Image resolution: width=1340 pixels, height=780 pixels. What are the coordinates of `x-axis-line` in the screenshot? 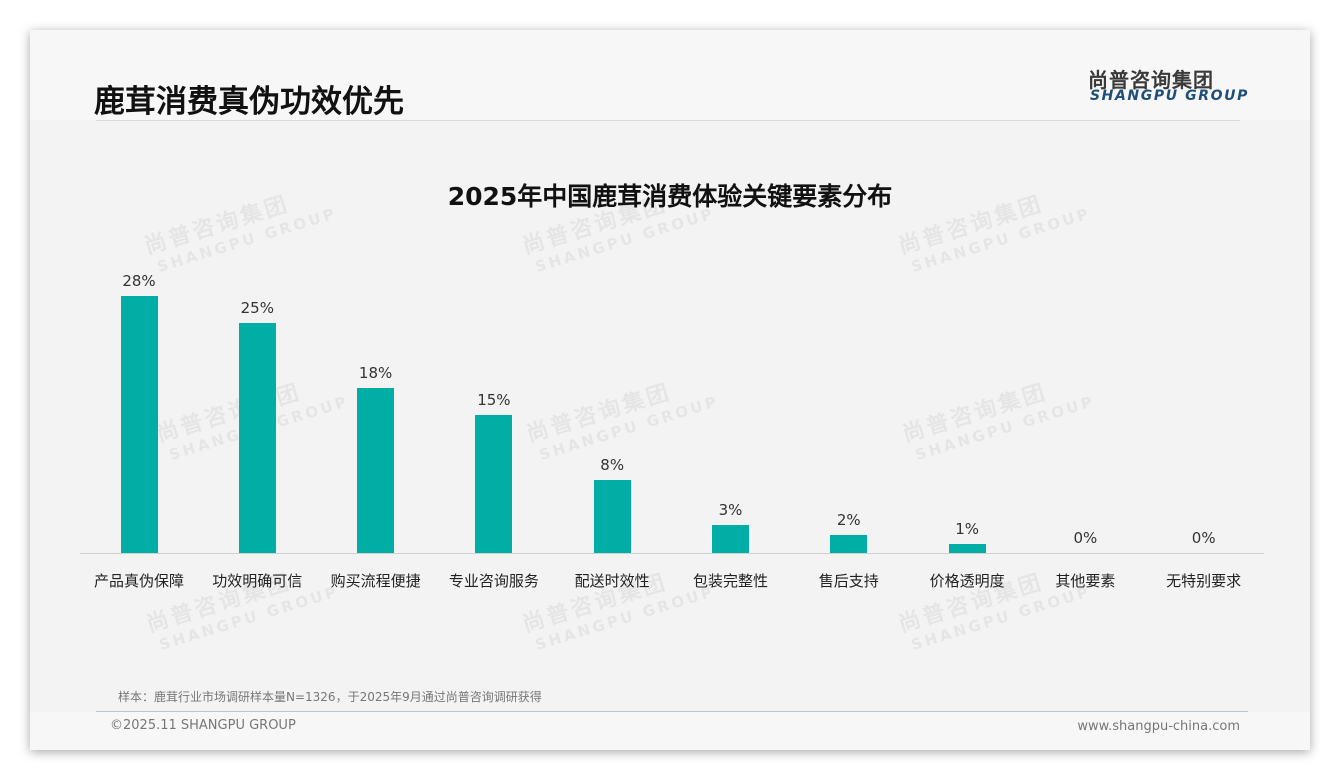 It's located at (672, 553).